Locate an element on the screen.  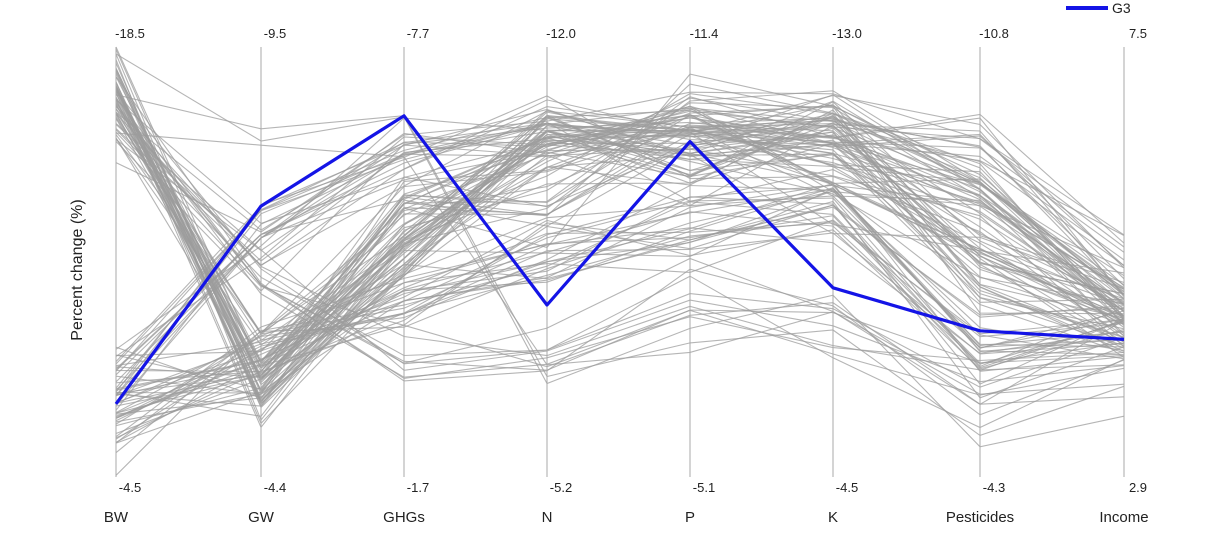
axis-name: N is located at coordinates (547, 517).